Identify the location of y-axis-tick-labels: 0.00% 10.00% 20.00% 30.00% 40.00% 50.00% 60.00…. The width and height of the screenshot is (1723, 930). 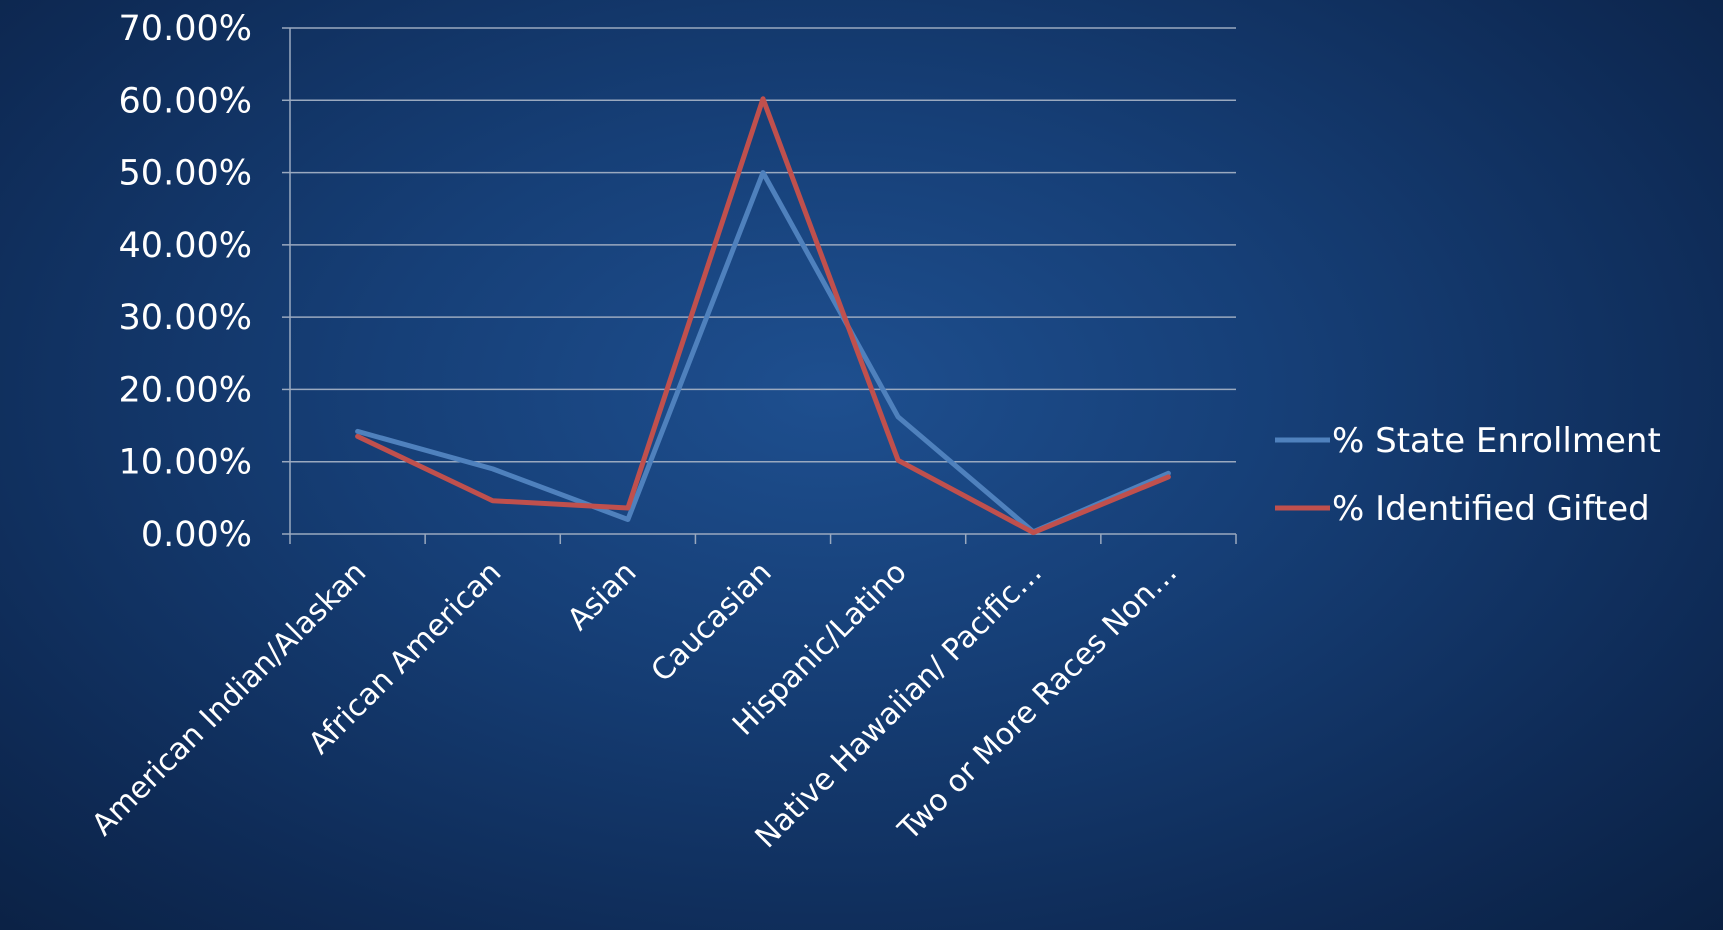
(185, 282).